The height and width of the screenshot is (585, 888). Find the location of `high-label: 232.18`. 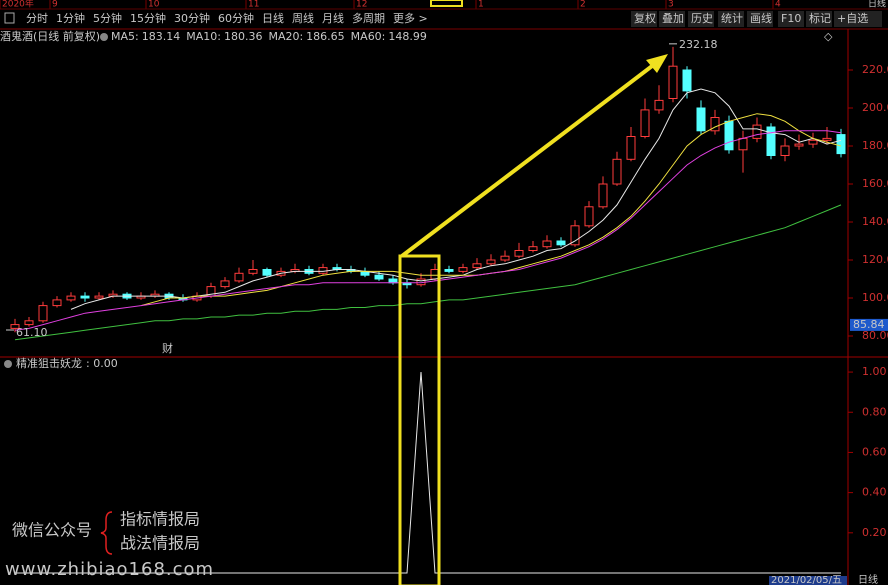

high-label: 232.18 is located at coordinates (698, 44).